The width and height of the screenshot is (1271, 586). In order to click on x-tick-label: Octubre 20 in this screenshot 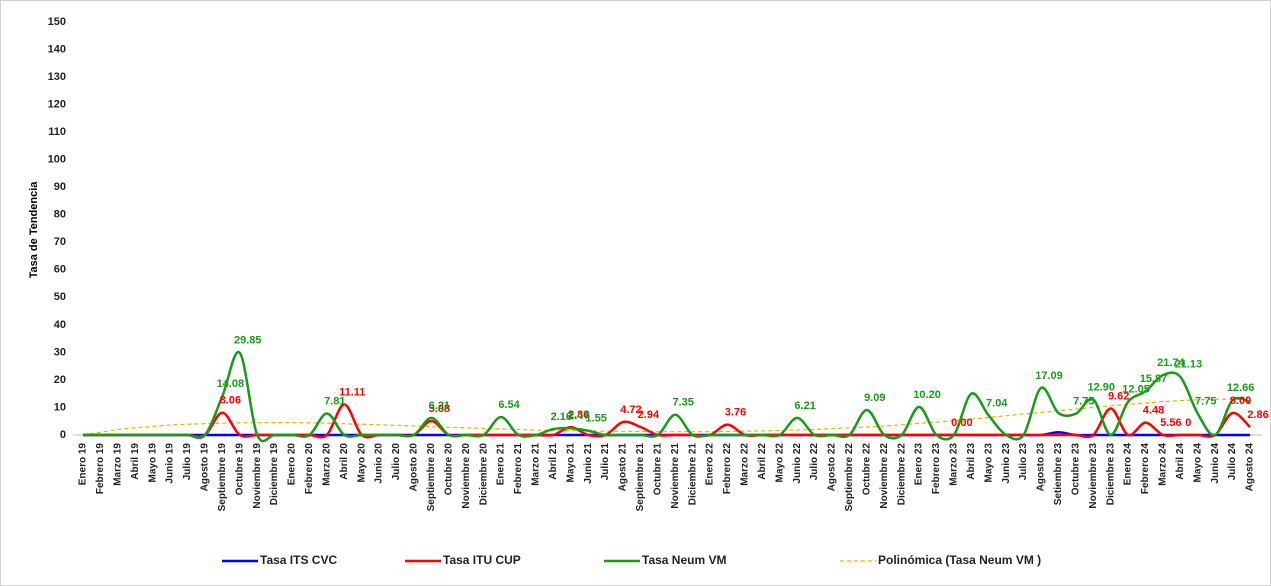, I will do `click(448, 469)`.